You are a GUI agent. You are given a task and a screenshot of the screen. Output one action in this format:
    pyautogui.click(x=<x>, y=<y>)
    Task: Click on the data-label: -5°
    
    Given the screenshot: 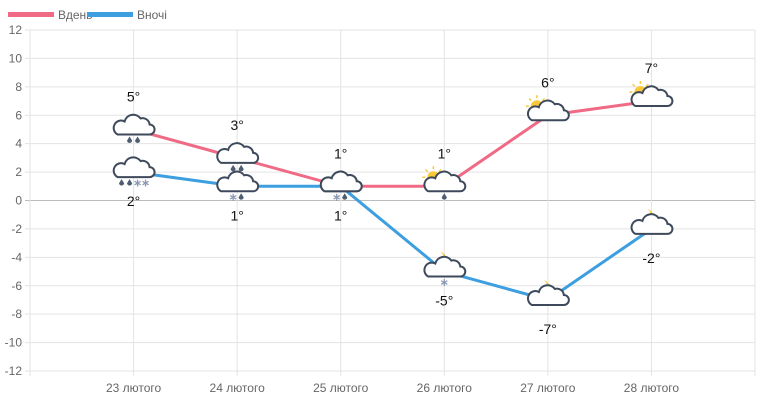 What is the action you would take?
    pyautogui.click(x=444, y=301)
    